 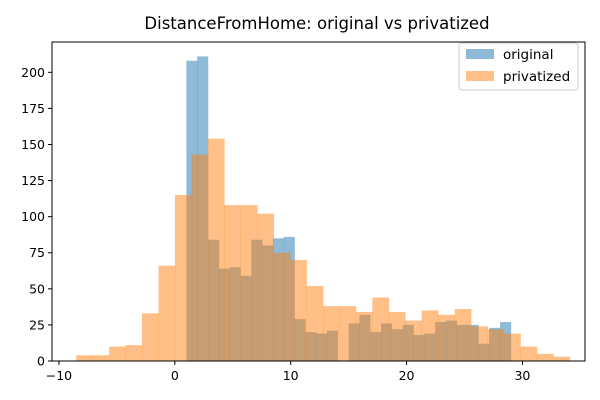 What do you see at coordinates (41, 361) in the screenshot?
I see `y-tick-label: 0` at bounding box center [41, 361].